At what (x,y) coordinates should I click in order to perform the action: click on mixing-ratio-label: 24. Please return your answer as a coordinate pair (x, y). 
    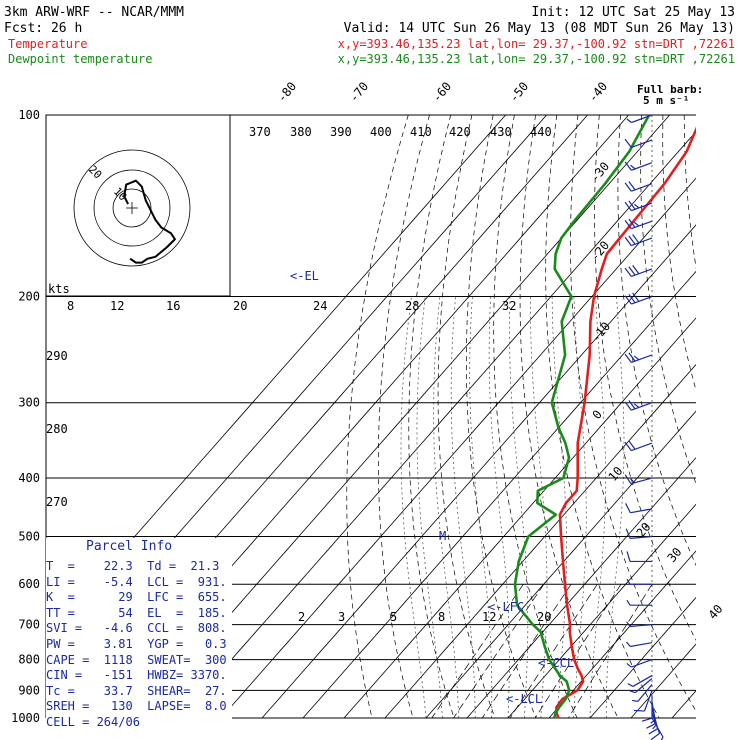
    Looking at the image, I should click on (320, 306).